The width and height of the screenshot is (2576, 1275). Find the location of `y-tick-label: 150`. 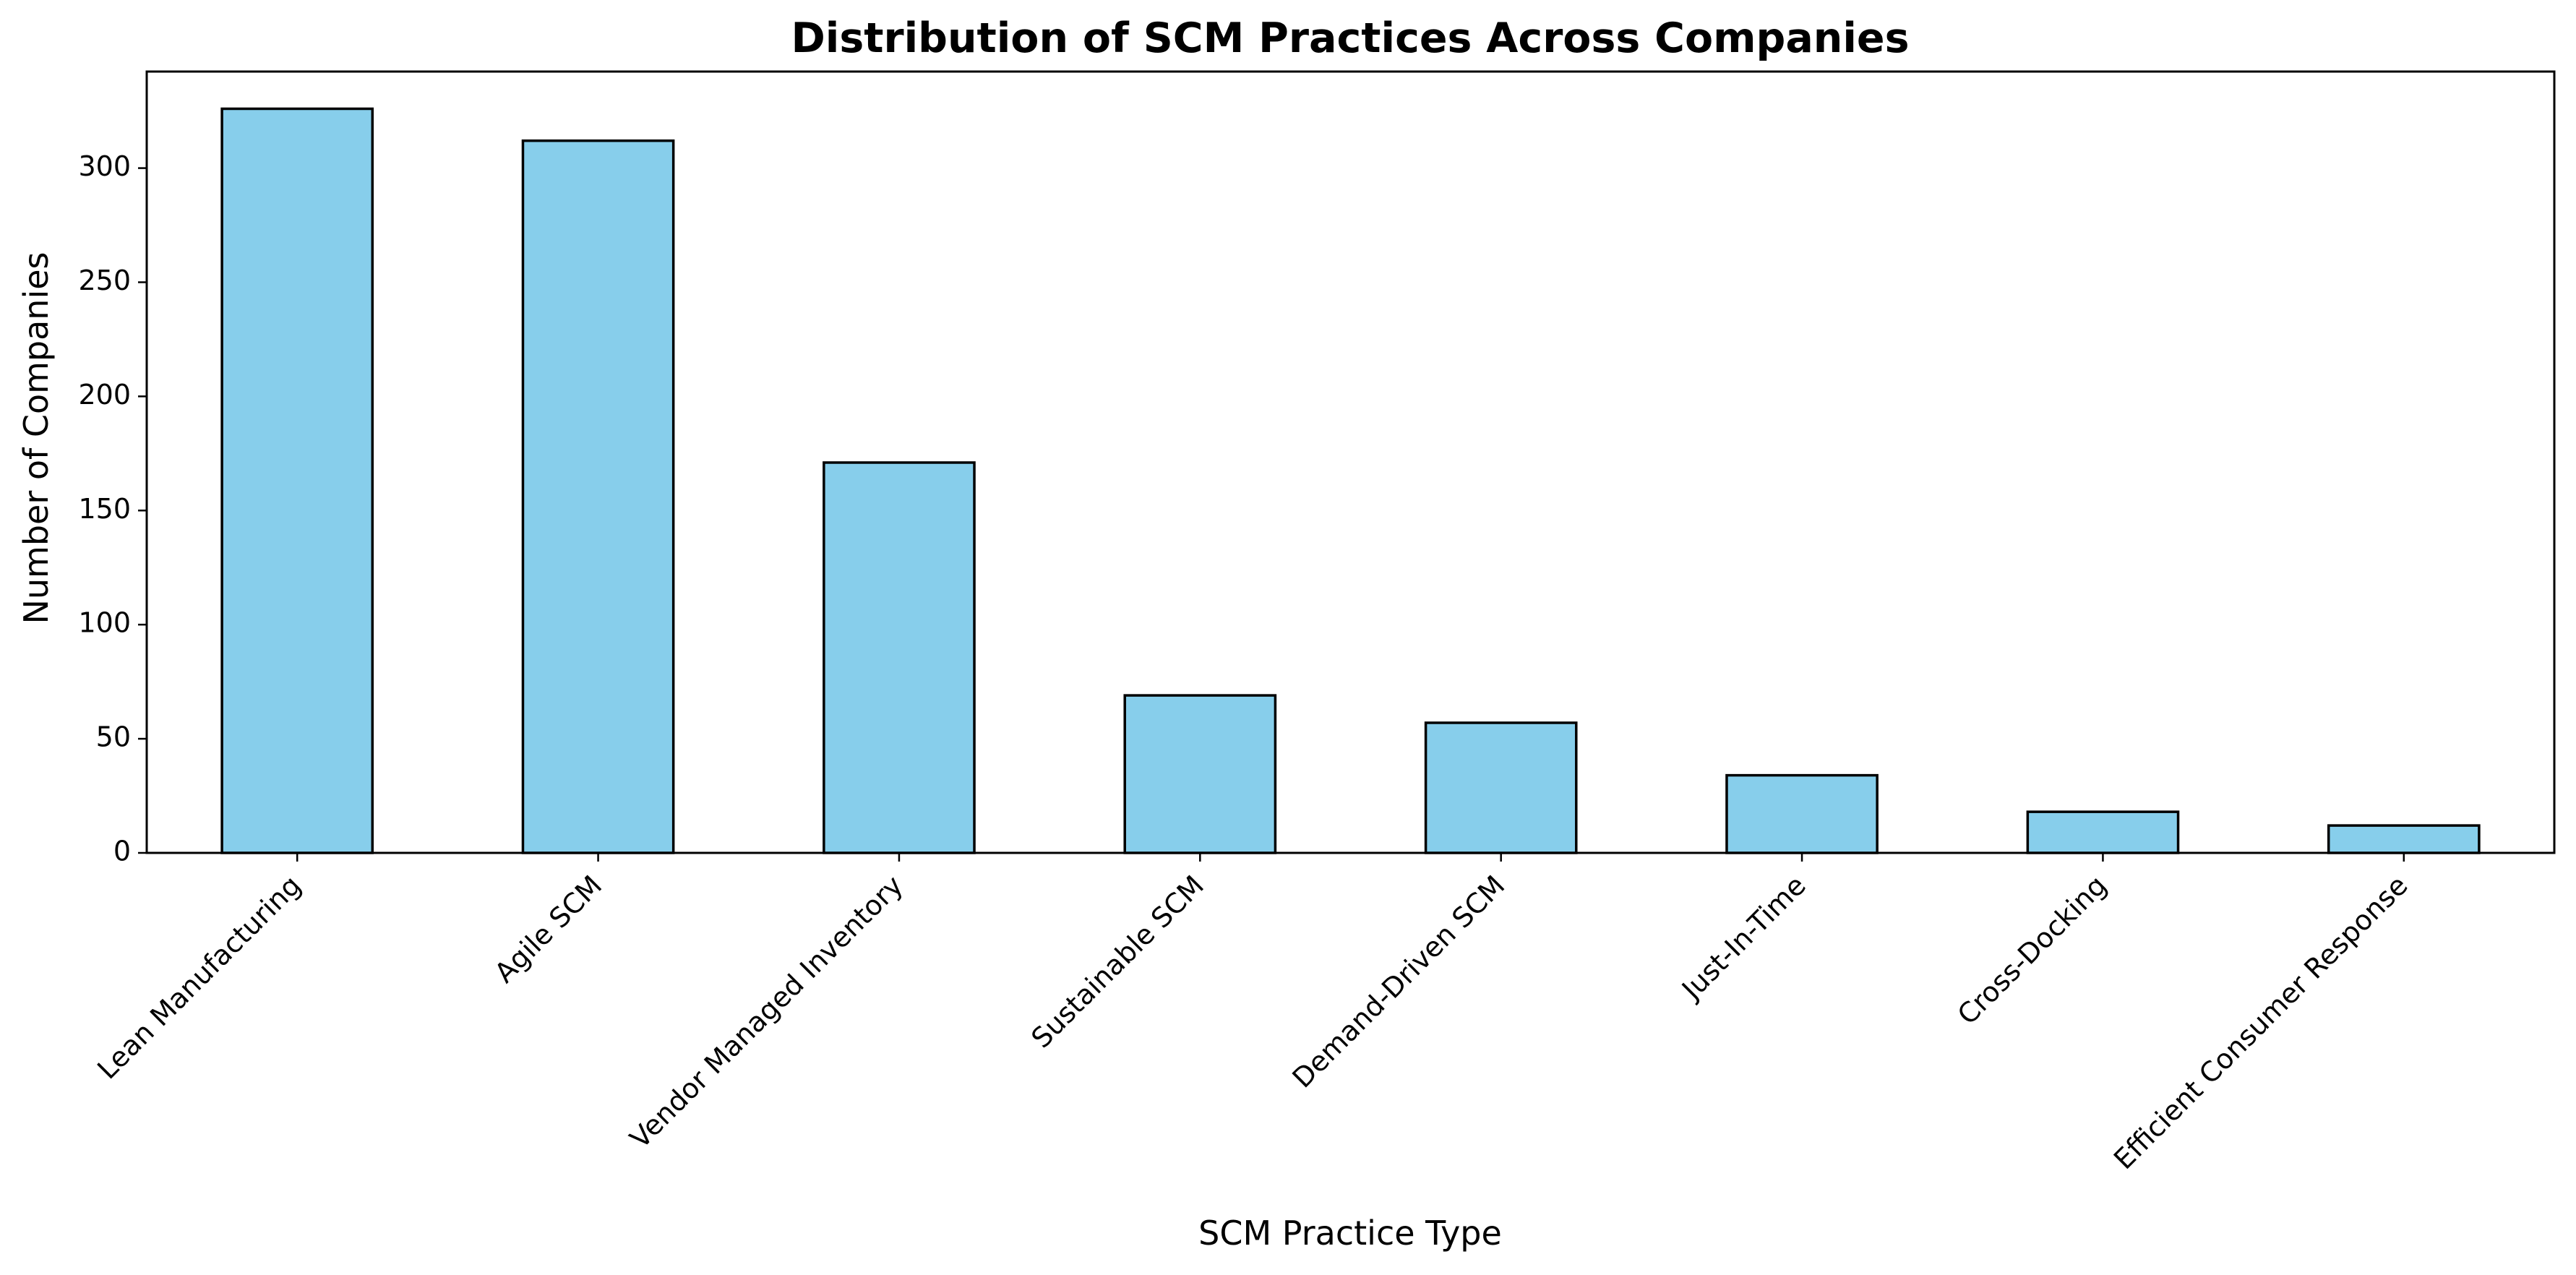

y-tick-label: 150 is located at coordinates (105, 509).